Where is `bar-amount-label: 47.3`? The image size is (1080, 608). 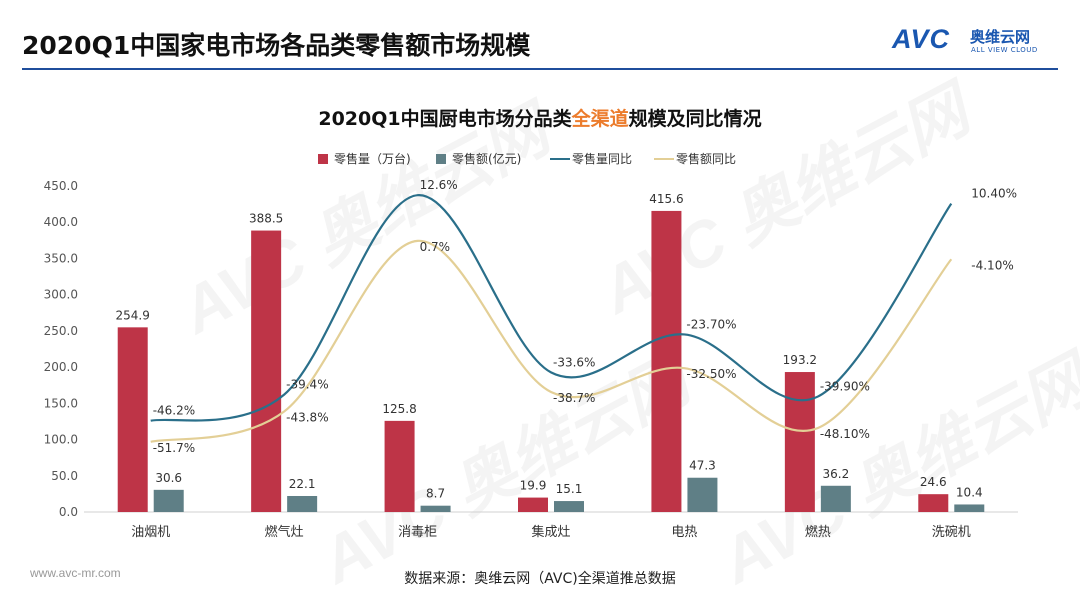
bar-amount-label: 47.3 is located at coordinates (702, 466).